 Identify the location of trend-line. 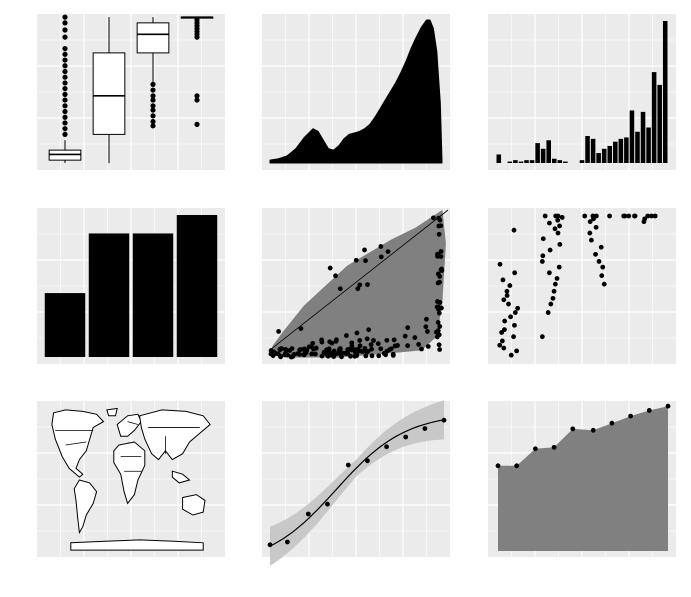
(359, 280).